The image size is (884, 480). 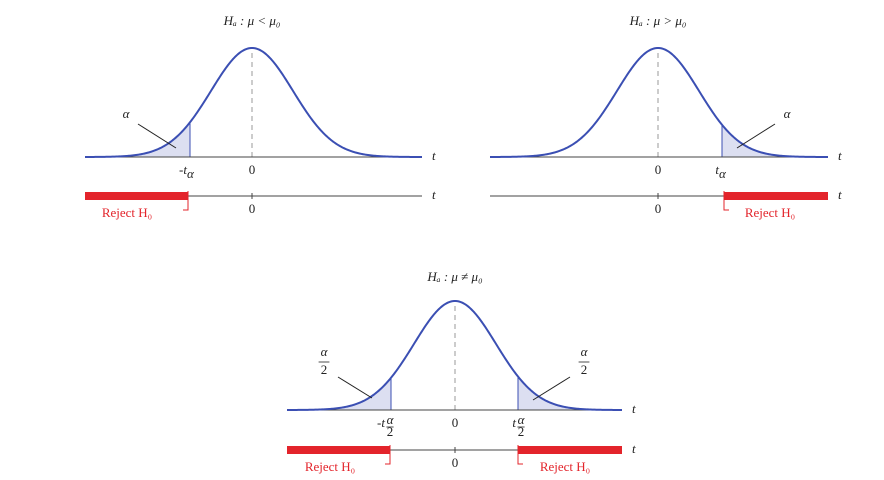 What do you see at coordinates (658, 20) in the screenshot?
I see `panel-title: Hₐ : μ > μ₀` at bounding box center [658, 20].